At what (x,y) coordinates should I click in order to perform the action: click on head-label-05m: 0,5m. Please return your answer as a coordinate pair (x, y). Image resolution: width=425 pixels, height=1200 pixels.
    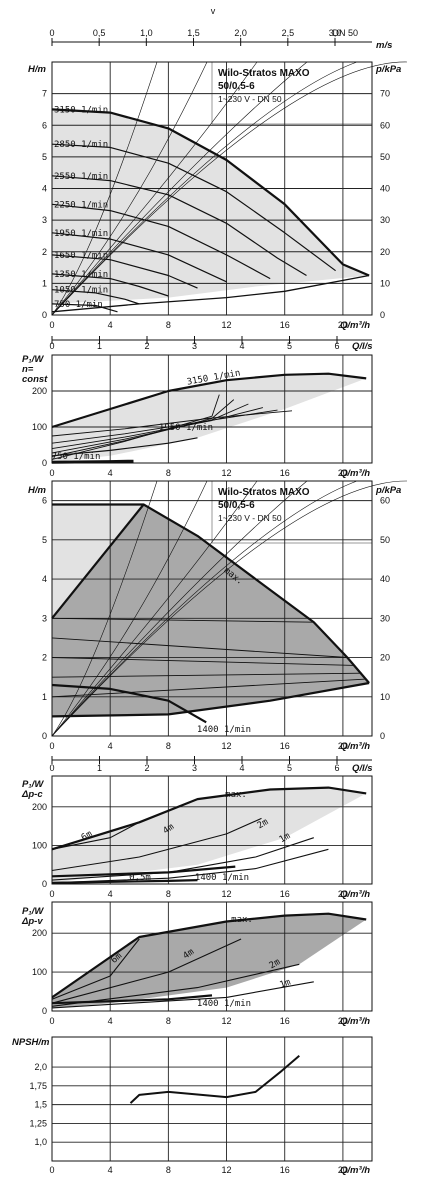
    Looking at the image, I should click on (140, 878).